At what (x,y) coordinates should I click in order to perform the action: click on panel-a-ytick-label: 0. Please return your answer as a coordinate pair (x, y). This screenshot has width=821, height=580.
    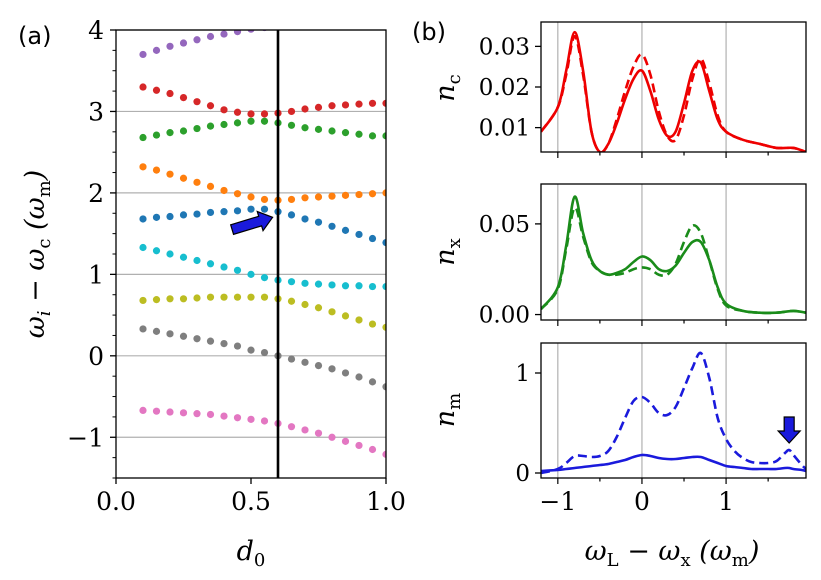
    Looking at the image, I should click on (96, 356).